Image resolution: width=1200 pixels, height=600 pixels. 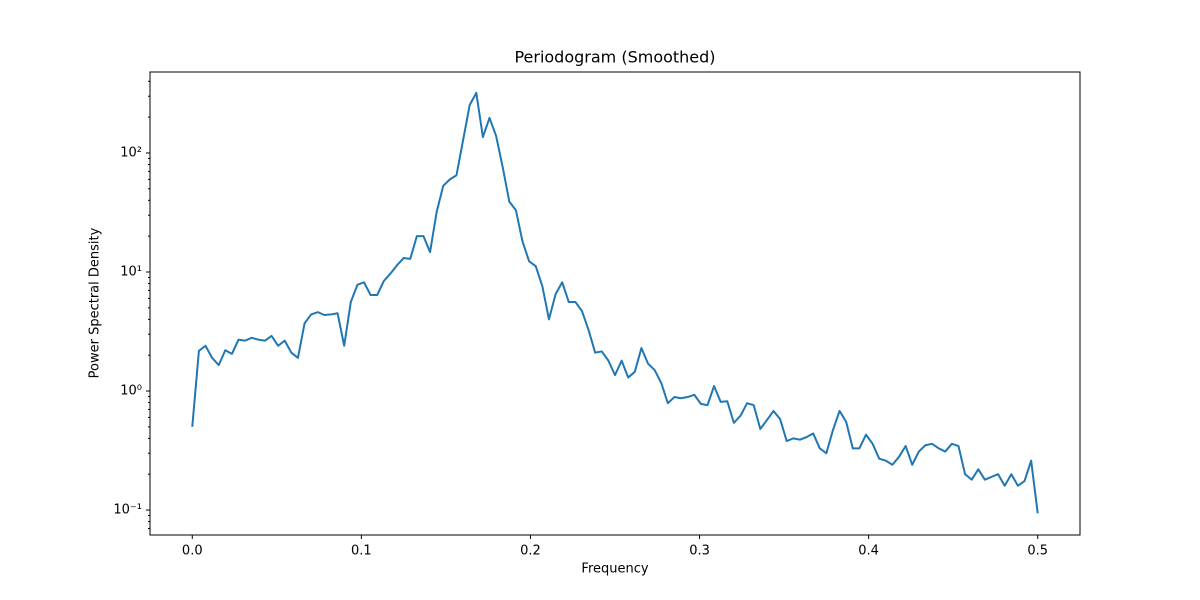 What do you see at coordinates (614, 57) in the screenshot?
I see `chart-title: Periodogram (Smoothed)` at bounding box center [614, 57].